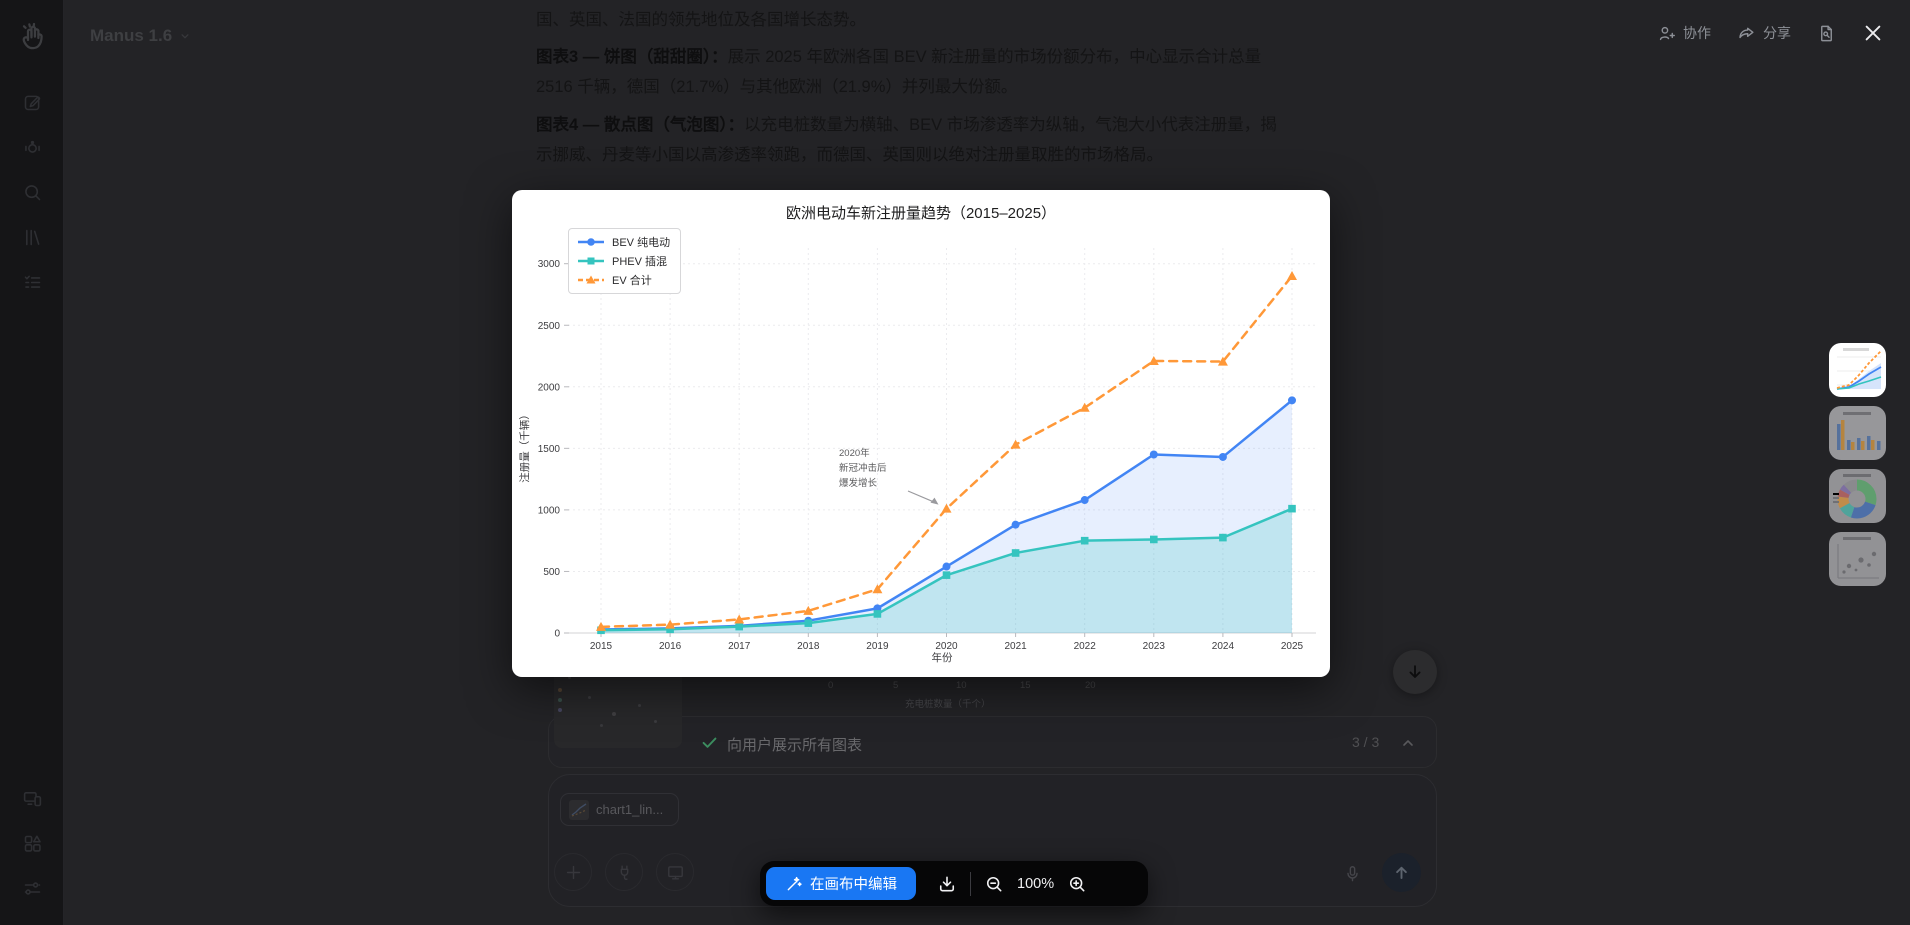 The width and height of the screenshot is (1910, 925). I want to click on svg-text: 1000, so click(549, 510).